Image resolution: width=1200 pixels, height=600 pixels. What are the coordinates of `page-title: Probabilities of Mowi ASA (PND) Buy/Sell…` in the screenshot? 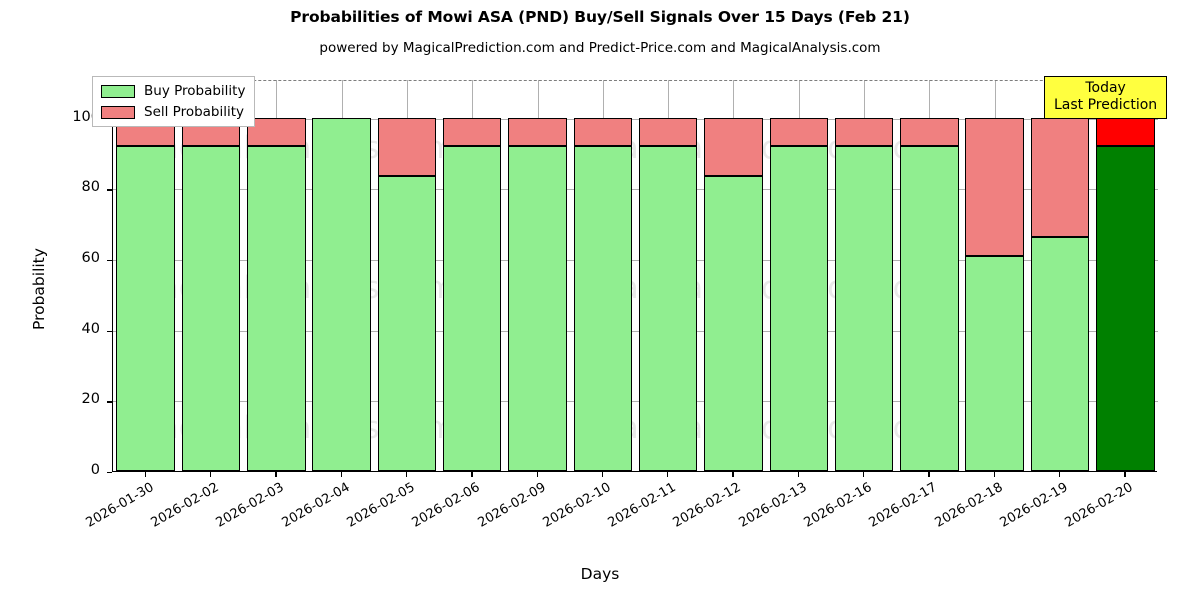 It's located at (600, 17).